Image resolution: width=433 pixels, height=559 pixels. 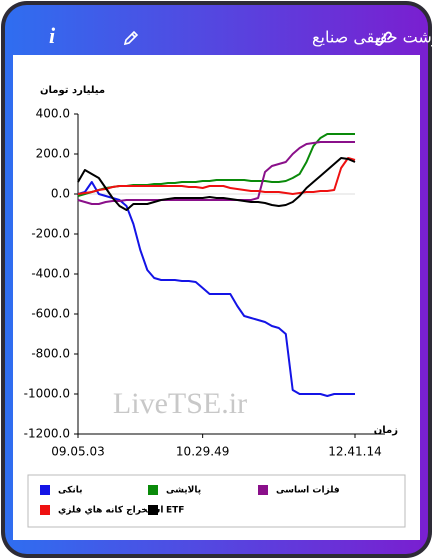 What do you see at coordinates (175, 511) in the screenshot?
I see `legend-label: ETF` at bounding box center [175, 511].